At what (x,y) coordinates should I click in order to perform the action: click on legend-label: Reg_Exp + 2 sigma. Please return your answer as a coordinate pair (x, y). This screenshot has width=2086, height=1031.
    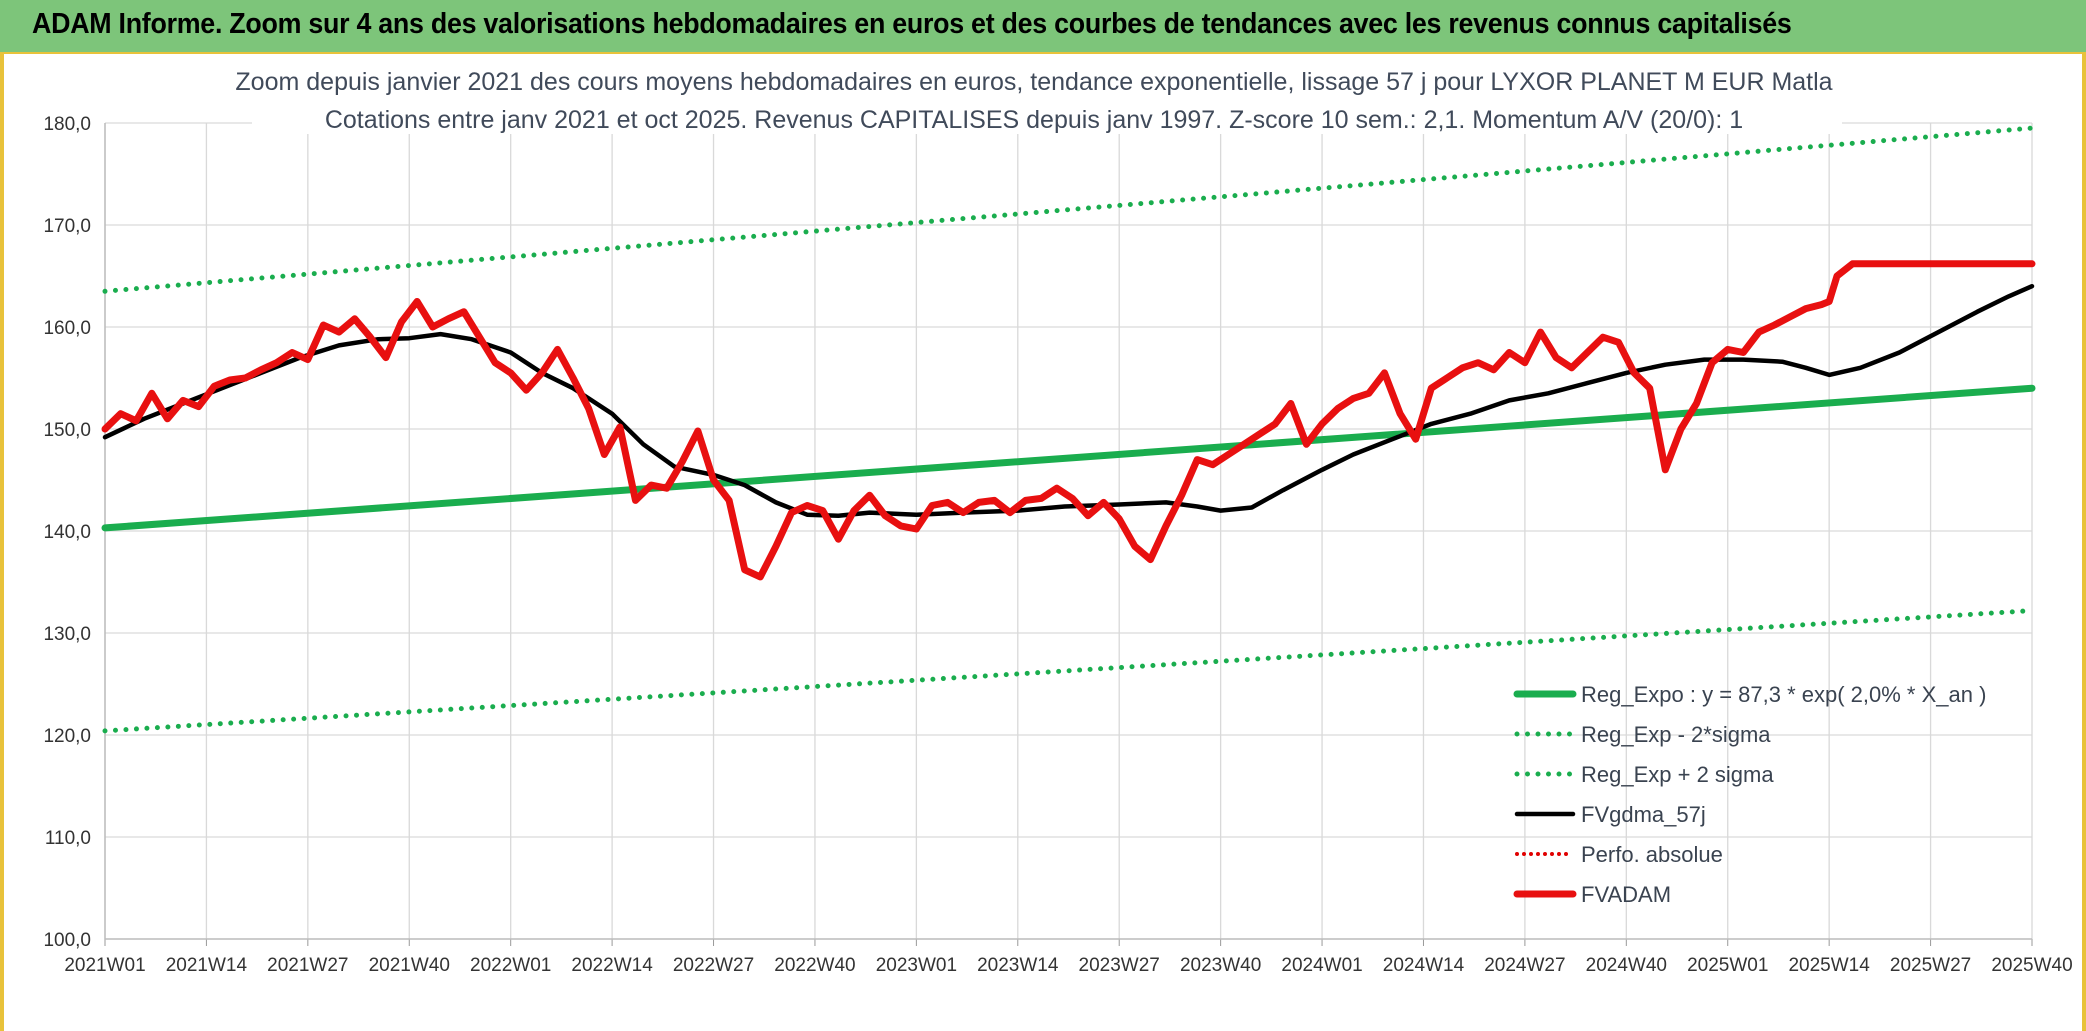
    Looking at the image, I should click on (1677, 774).